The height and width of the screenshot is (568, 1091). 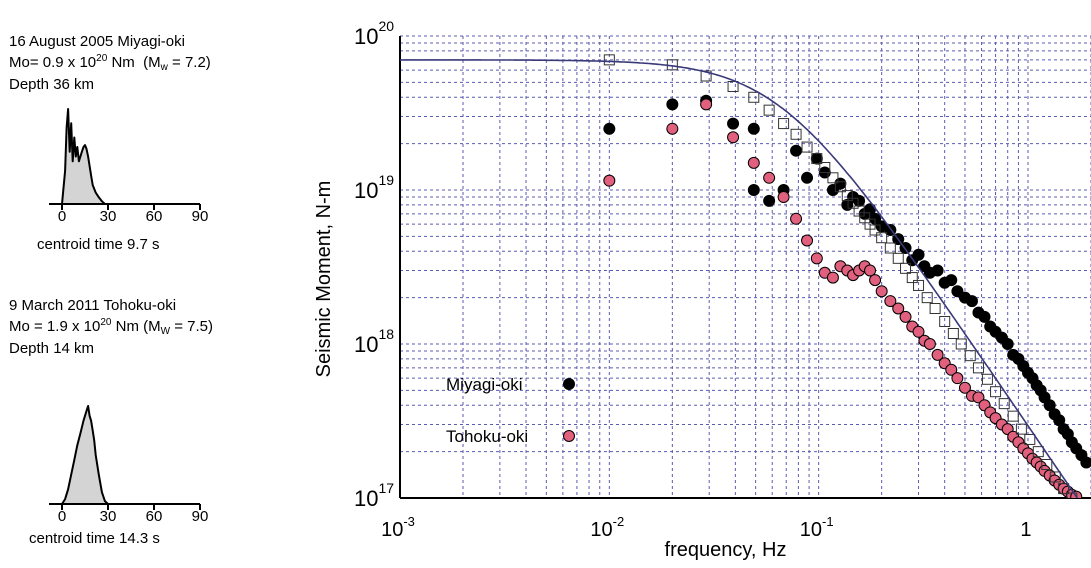 What do you see at coordinates (726, 550) in the screenshot?
I see `x-axis-label: frequency, Hz` at bounding box center [726, 550].